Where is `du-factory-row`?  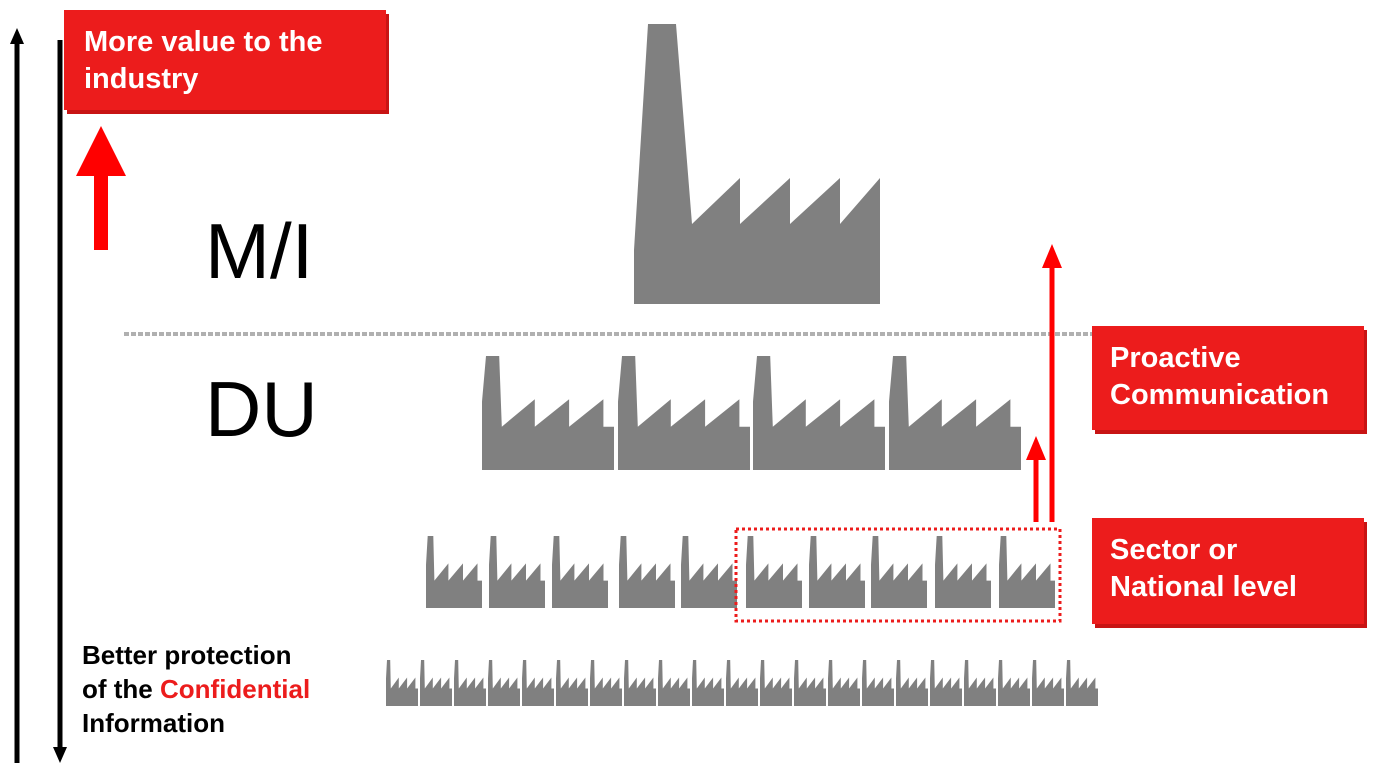 du-factory-row is located at coordinates (751, 413).